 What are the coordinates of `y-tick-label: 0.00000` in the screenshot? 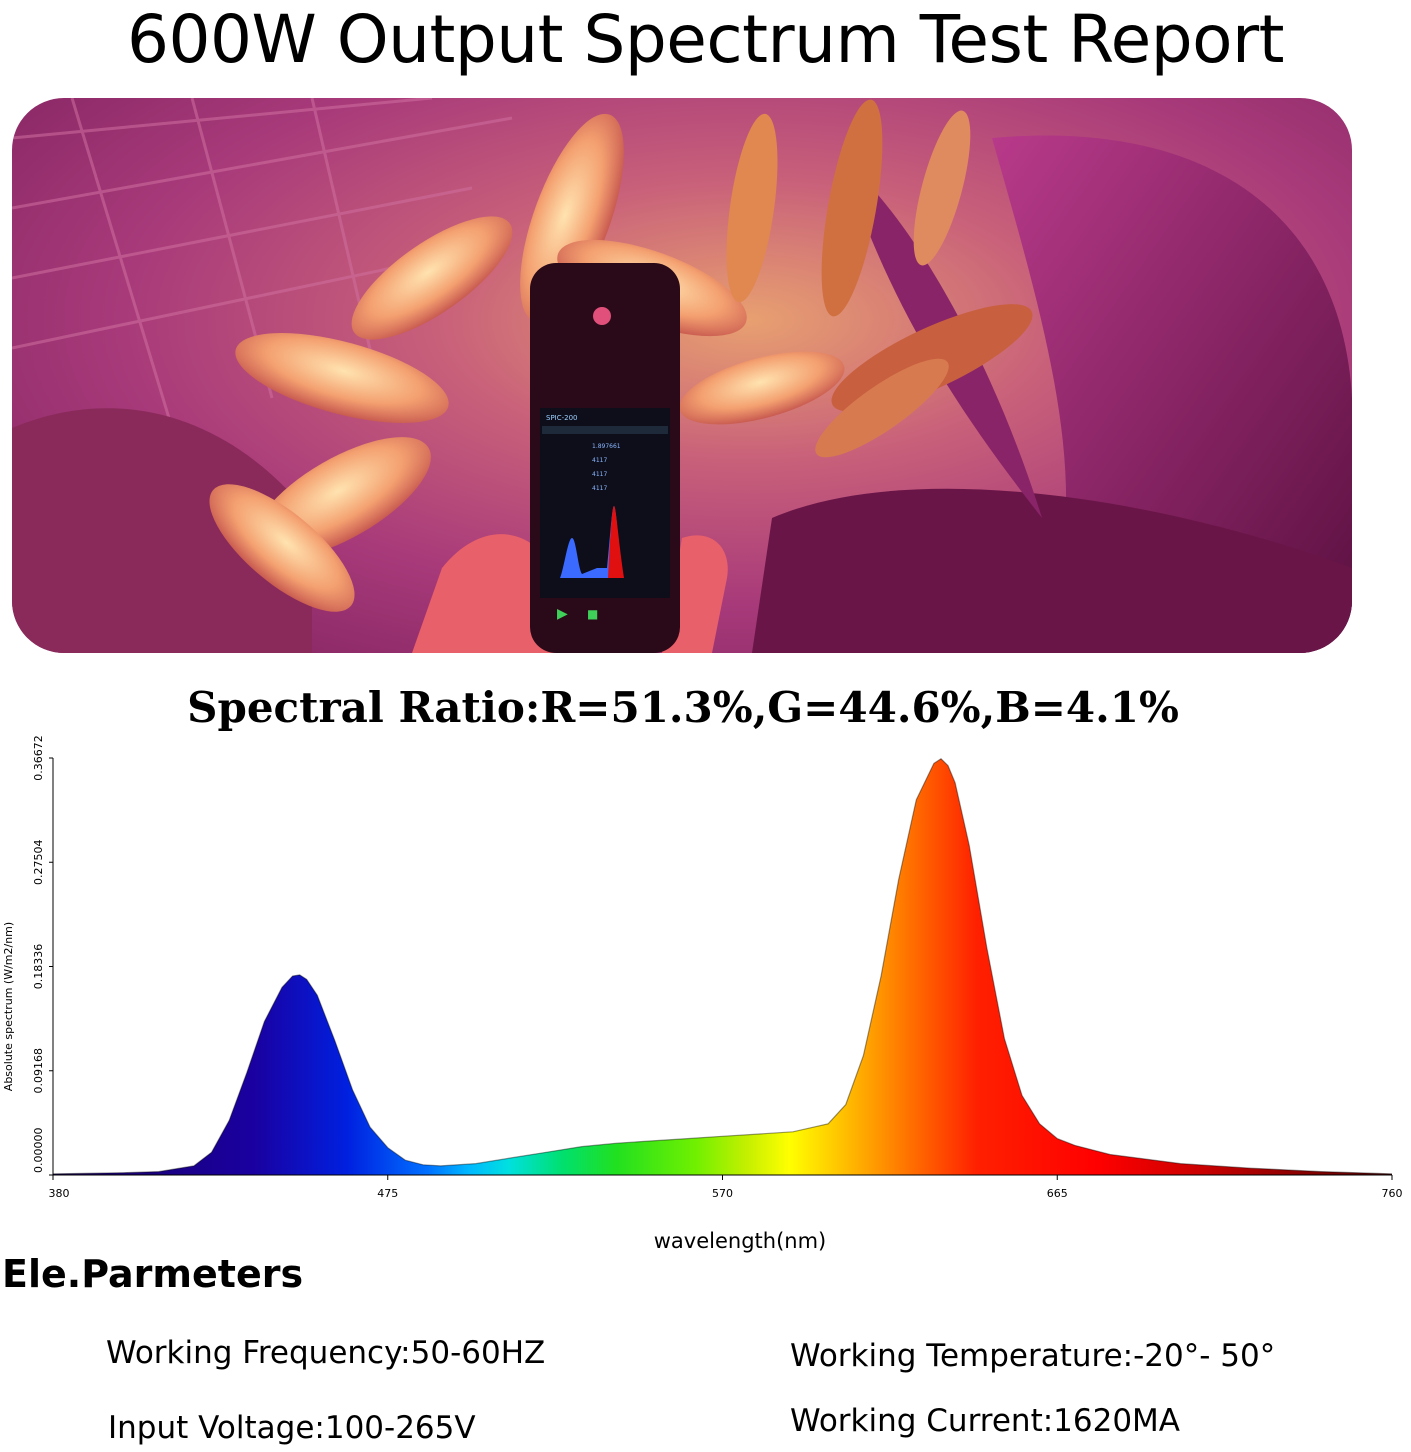 It's located at (38, 1151).